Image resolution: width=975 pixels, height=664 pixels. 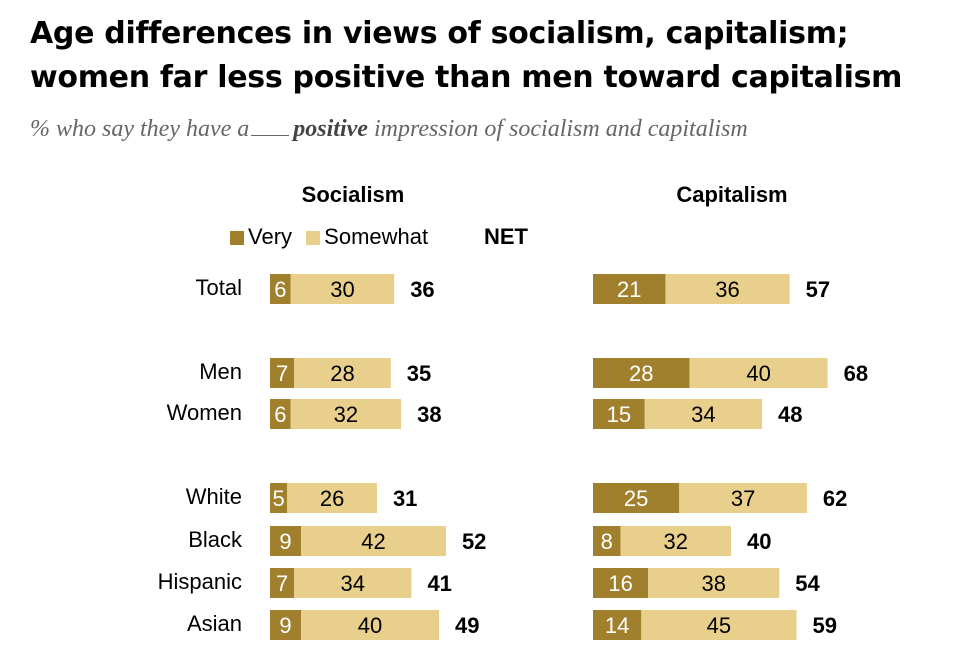 I want to click on bar-very-socialism-men, so click(x=282, y=373).